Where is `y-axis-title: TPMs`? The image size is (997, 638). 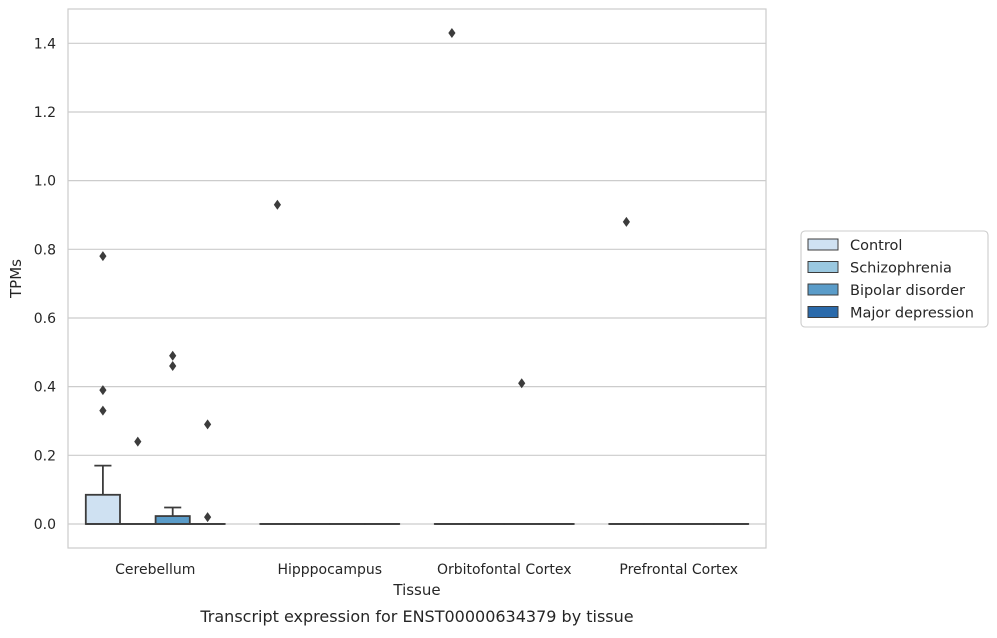 y-axis-title: TPMs is located at coordinates (16, 279).